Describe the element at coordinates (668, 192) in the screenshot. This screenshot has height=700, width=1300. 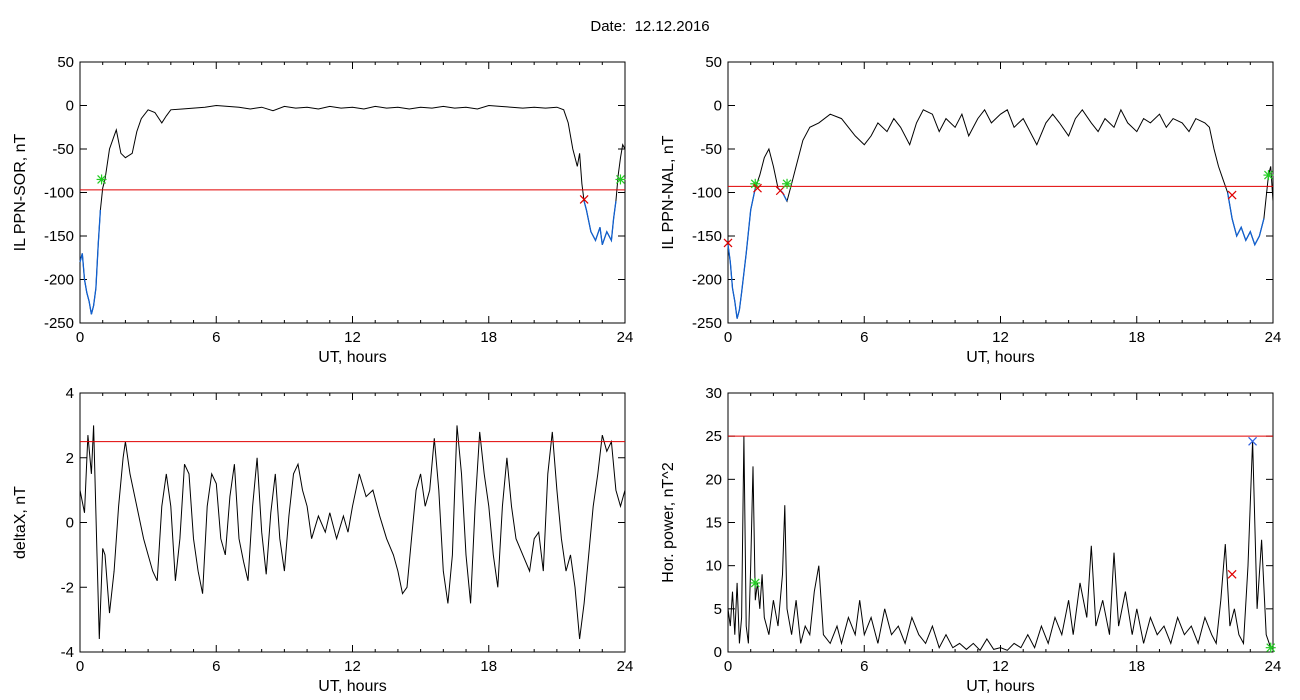
I see `y-axis-label: IL PPN-NAL, nT` at that location.